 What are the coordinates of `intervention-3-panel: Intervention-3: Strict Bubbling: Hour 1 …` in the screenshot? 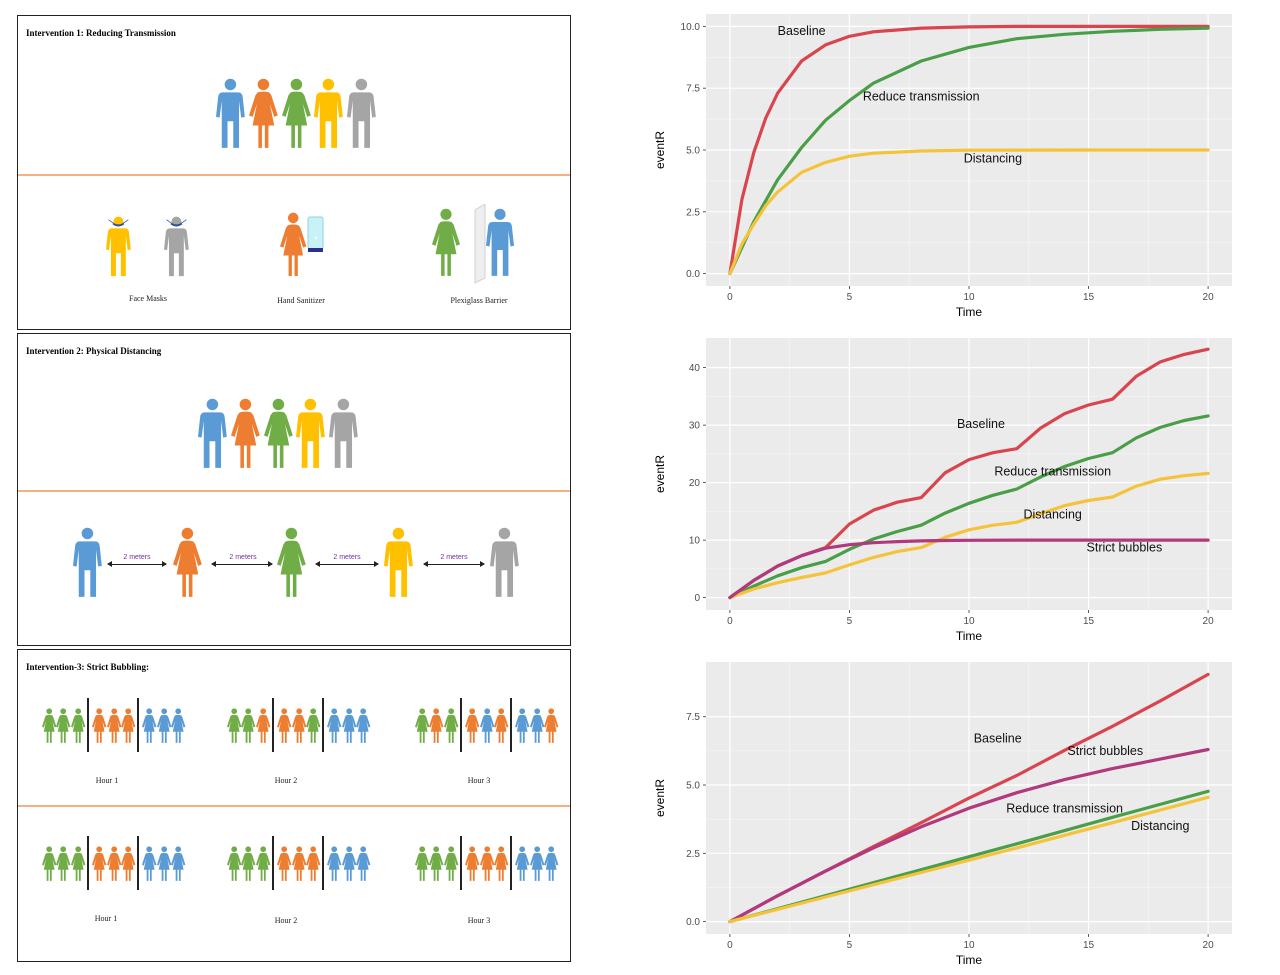 It's located at (294, 805).